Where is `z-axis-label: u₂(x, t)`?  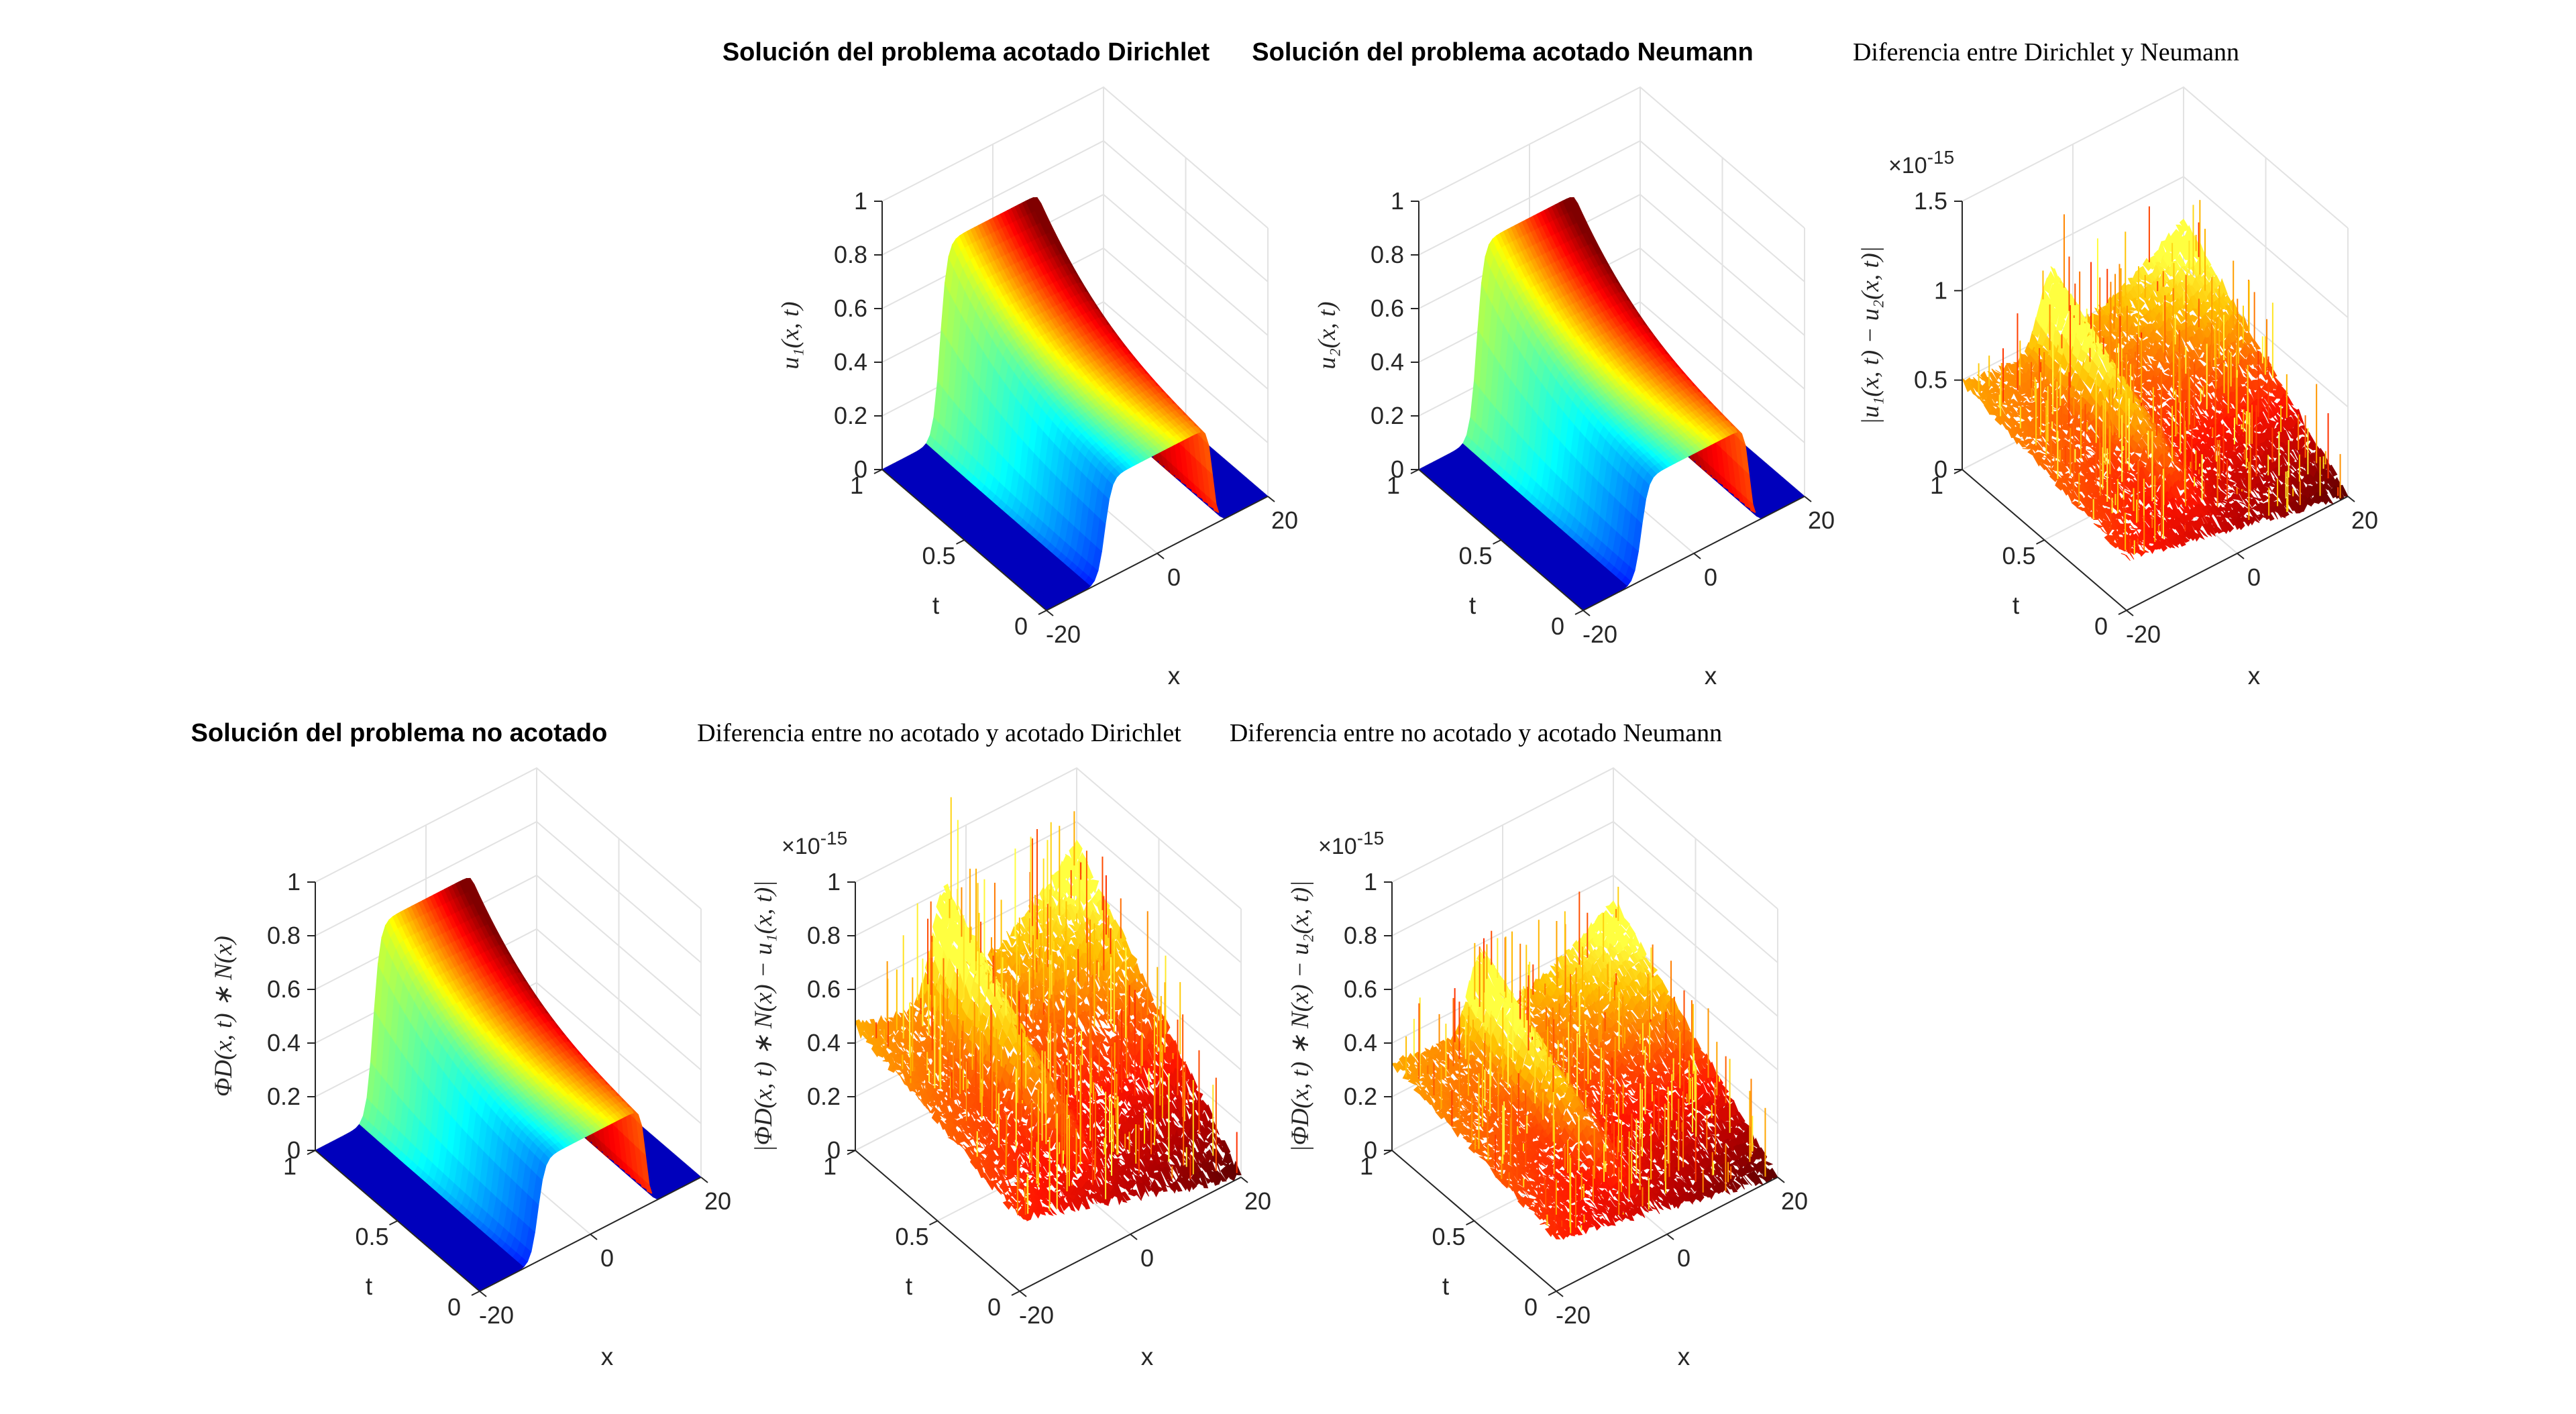
z-axis-label: u₂(x, t) is located at coordinates (1327, 335).